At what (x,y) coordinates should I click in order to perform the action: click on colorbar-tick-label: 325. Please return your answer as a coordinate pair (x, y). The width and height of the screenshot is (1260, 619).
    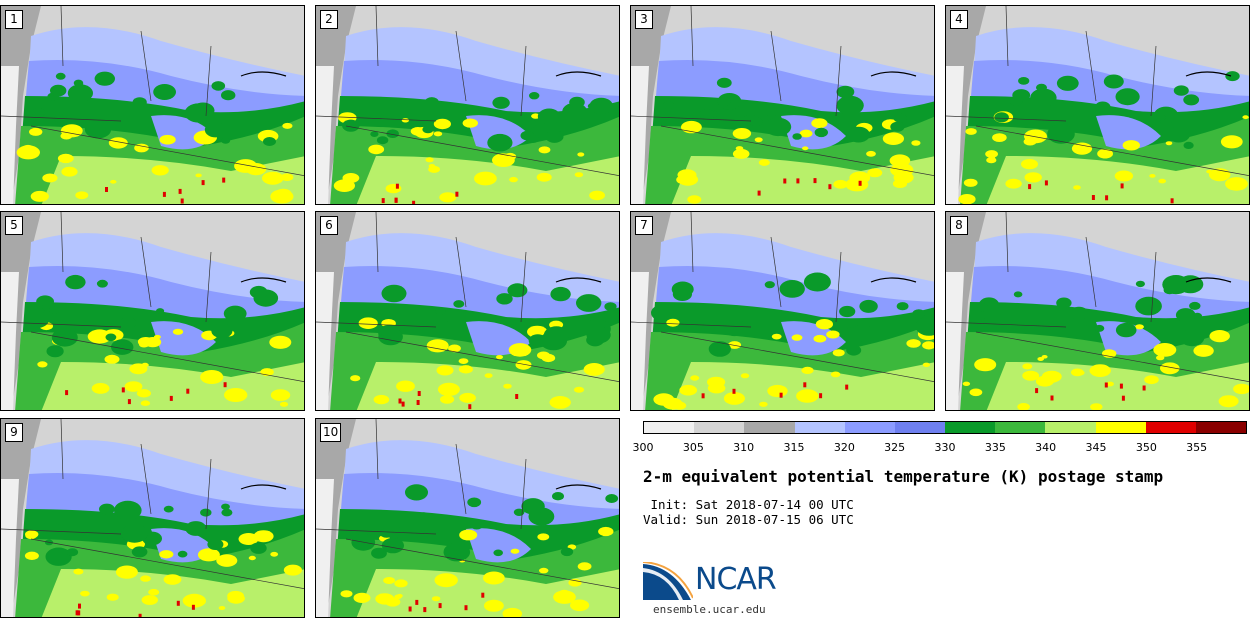
    Looking at the image, I should click on (895, 447).